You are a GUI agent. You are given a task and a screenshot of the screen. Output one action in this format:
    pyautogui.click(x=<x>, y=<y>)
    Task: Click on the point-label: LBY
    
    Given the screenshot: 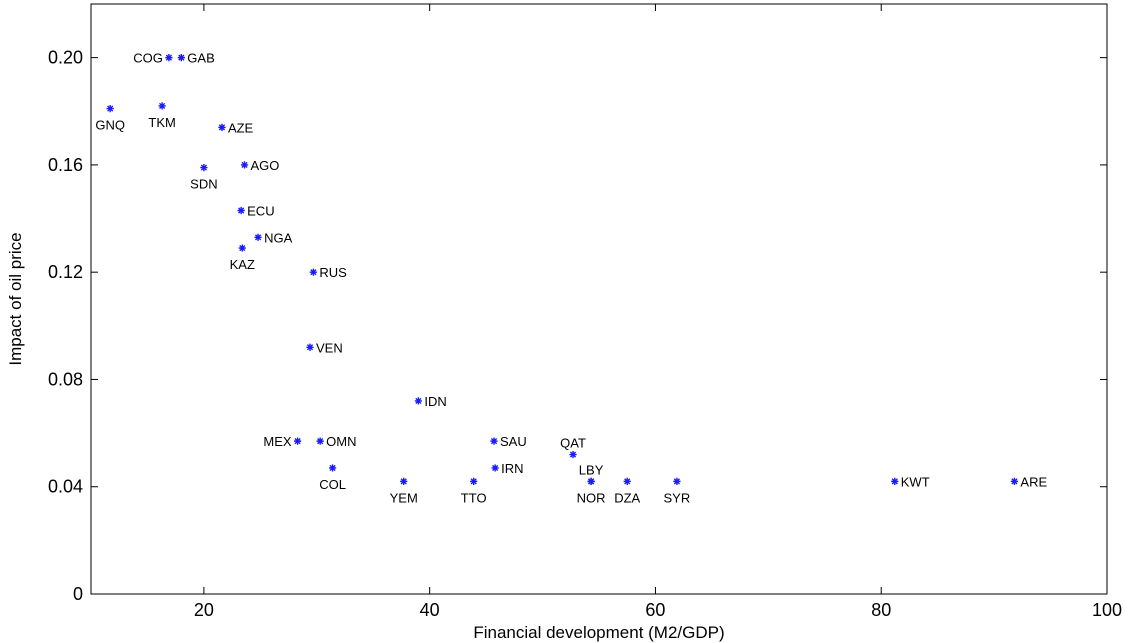 What is the action you would take?
    pyautogui.click(x=591, y=469)
    